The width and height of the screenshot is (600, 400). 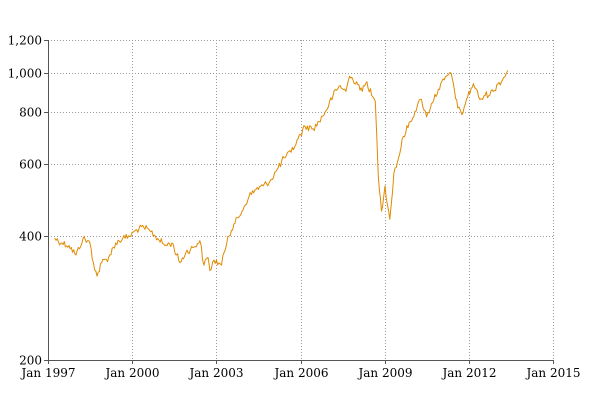 What do you see at coordinates (47, 373) in the screenshot?
I see `x-tick-label: Jan 1997` at bounding box center [47, 373].